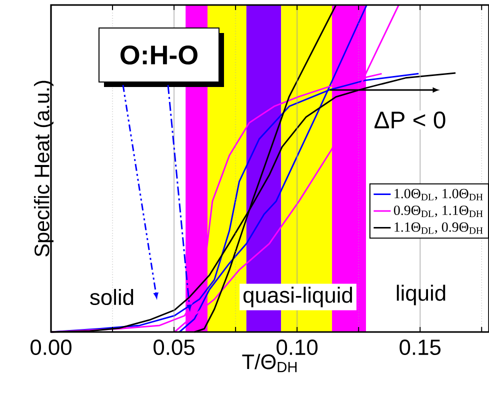 The image size is (489, 407). I want to click on legend-label: 1.1Θ$_{DL}$, 0.9Θ$_{DH}$, so click(438, 228).